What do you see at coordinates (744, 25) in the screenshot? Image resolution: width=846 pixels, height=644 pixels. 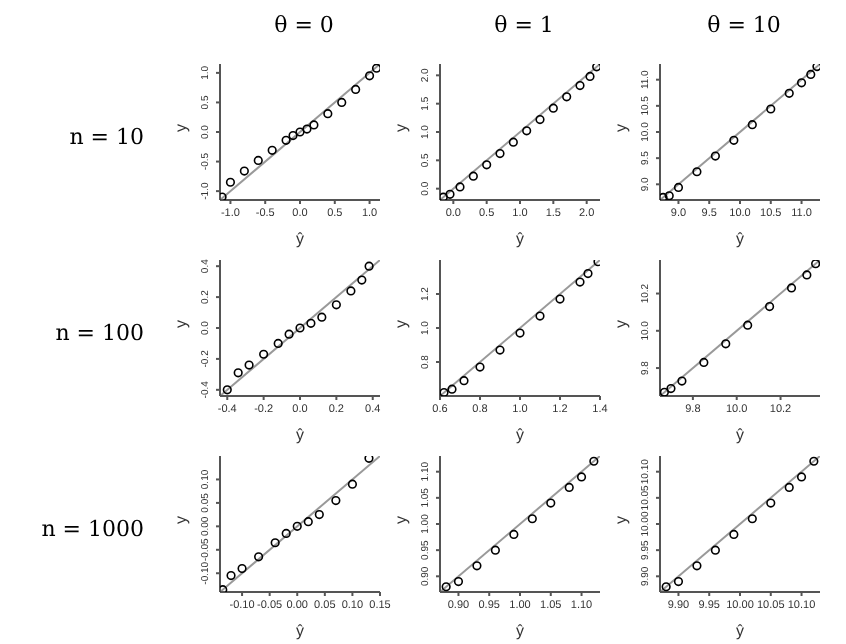 I see `chart-title: θ = 10` at bounding box center [744, 25].